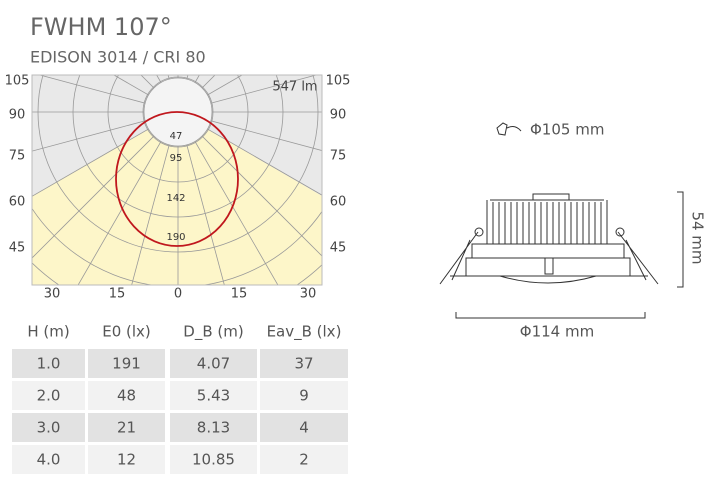  What do you see at coordinates (213, 332) in the screenshot?
I see `table-header: D_B (m)` at bounding box center [213, 332].